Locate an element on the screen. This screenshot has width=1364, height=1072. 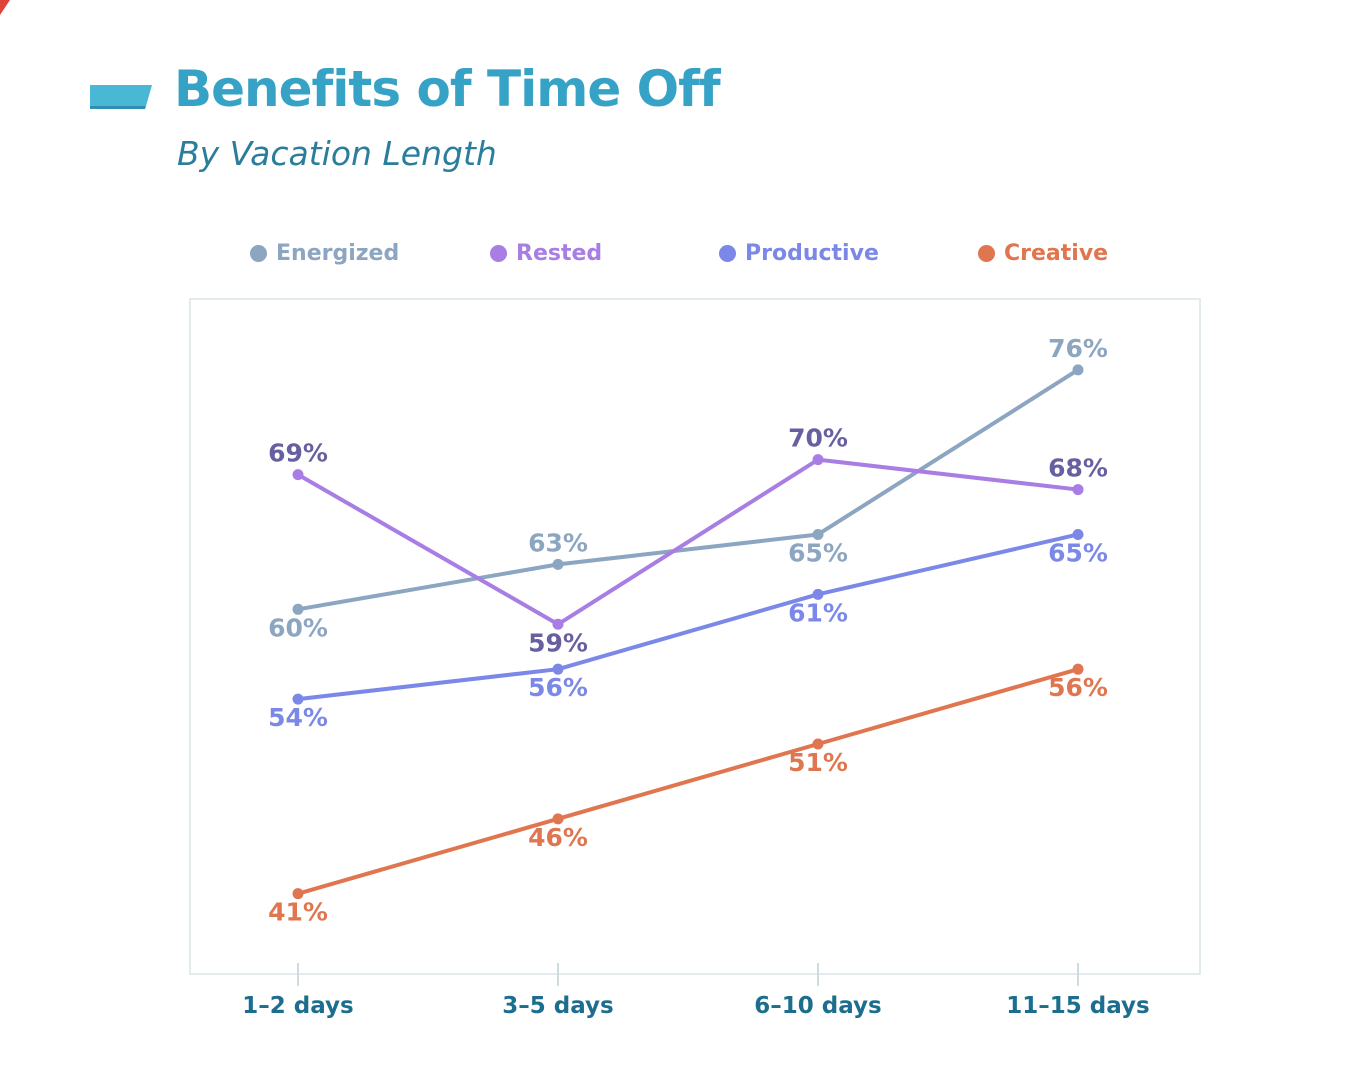
data-label: 51% is located at coordinates (818, 762).